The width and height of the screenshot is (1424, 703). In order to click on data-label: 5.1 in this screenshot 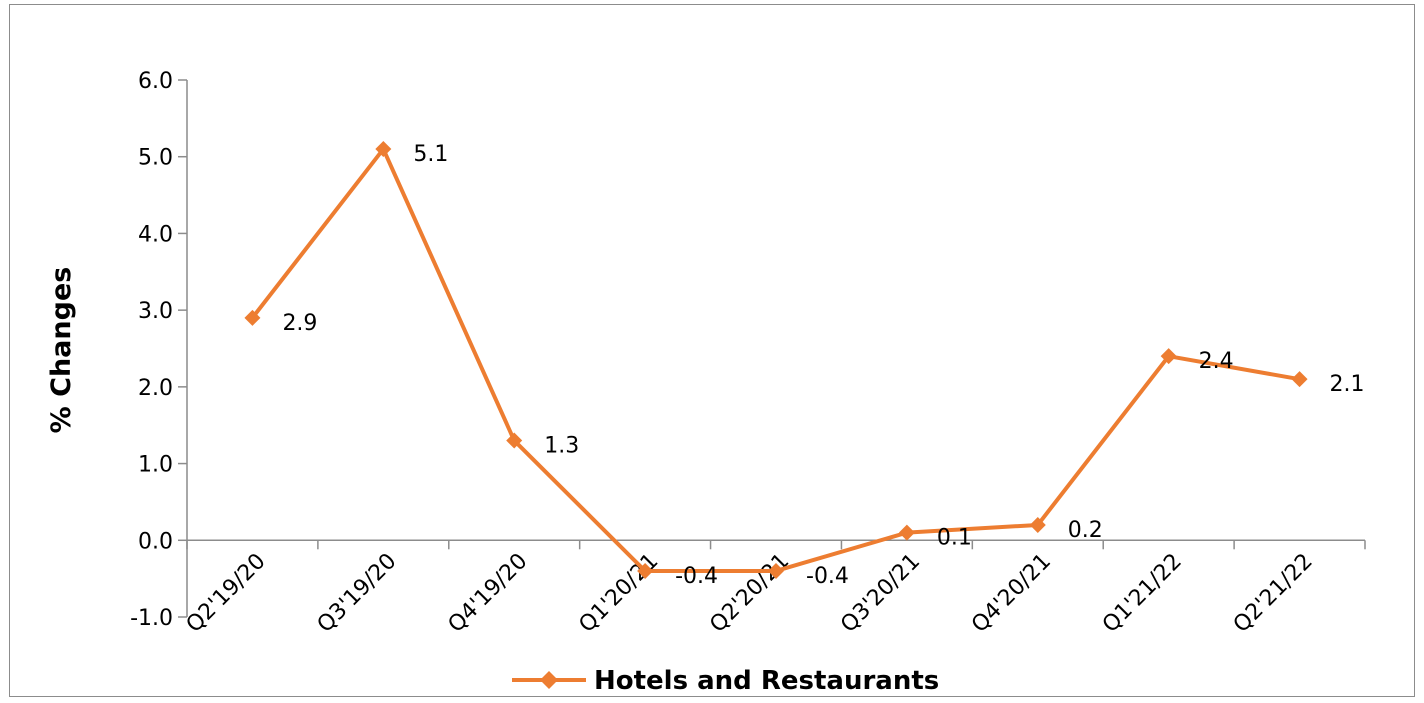, I will do `click(430, 154)`.